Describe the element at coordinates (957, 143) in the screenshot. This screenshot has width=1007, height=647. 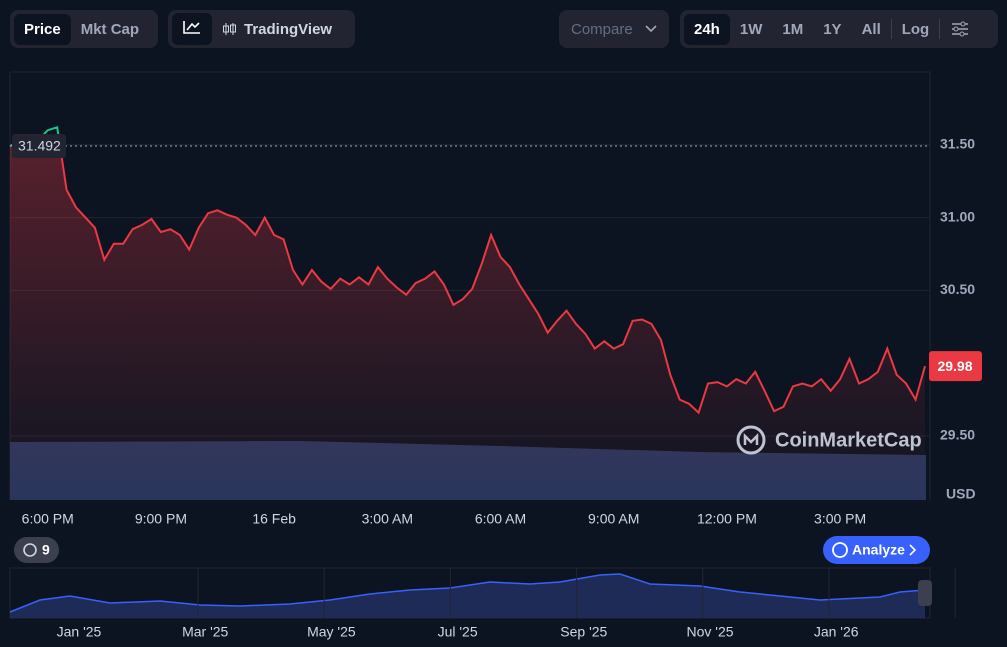
I see `y-tick-label: 31.50` at that location.